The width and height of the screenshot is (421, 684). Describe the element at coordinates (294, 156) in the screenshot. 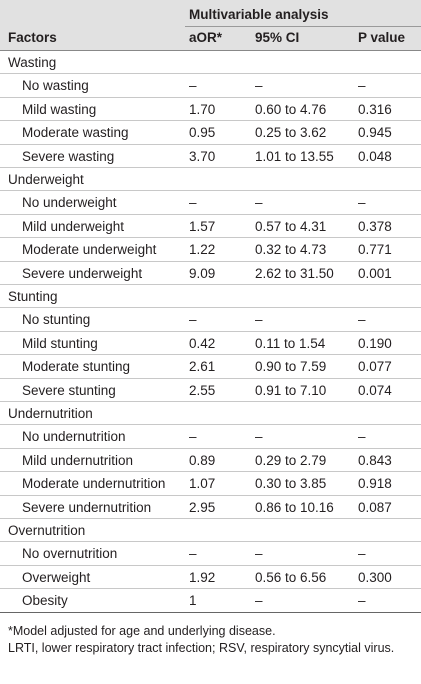

I see `table-cell: 1.01 to 13.55` at that location.